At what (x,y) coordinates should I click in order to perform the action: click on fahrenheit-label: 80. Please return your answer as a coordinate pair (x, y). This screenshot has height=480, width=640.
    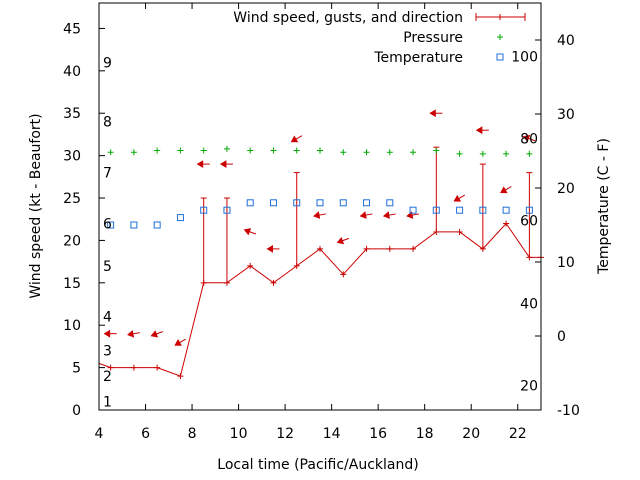
    Looking at the image, I should click on (529, 139).